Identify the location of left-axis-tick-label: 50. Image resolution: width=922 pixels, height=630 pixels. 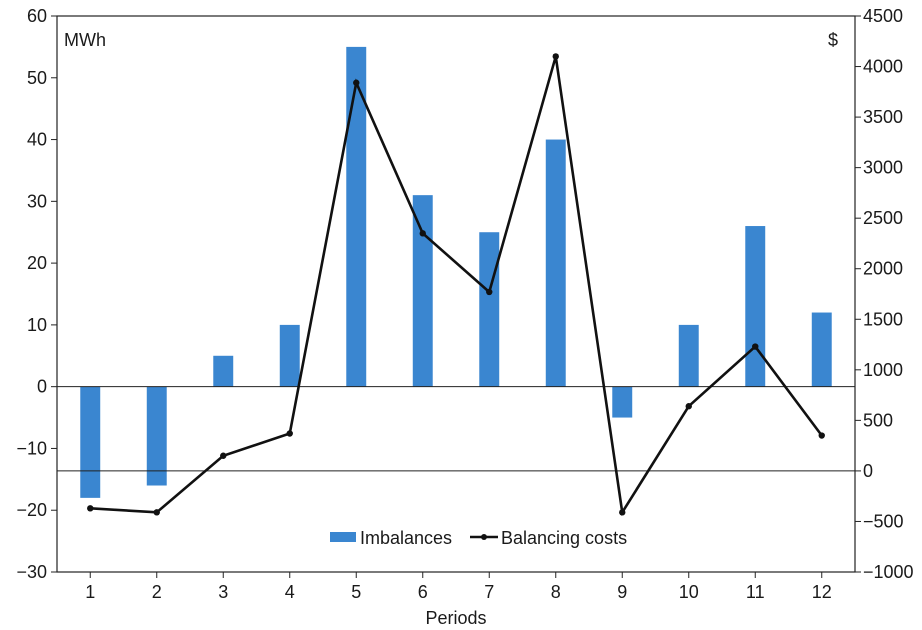
(37, 78).